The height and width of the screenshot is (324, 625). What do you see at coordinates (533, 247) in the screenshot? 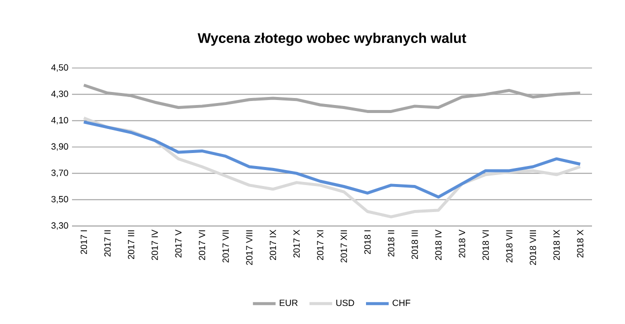
I see `x-tick-label: 2018 VIII` at bounding box center [533, 247].